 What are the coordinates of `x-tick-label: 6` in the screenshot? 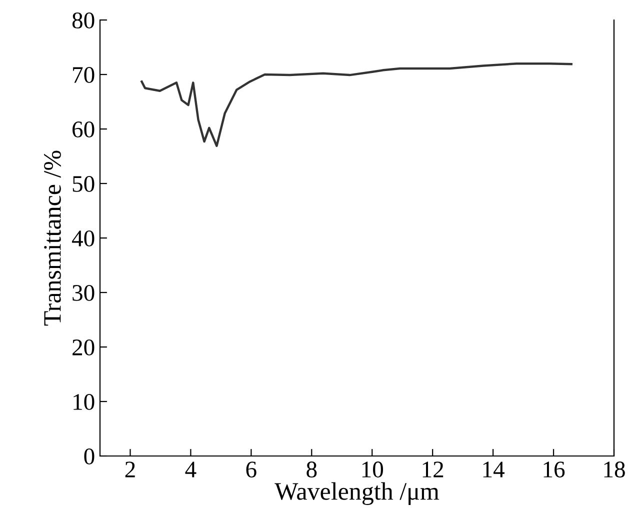 It's located at (251, 470).